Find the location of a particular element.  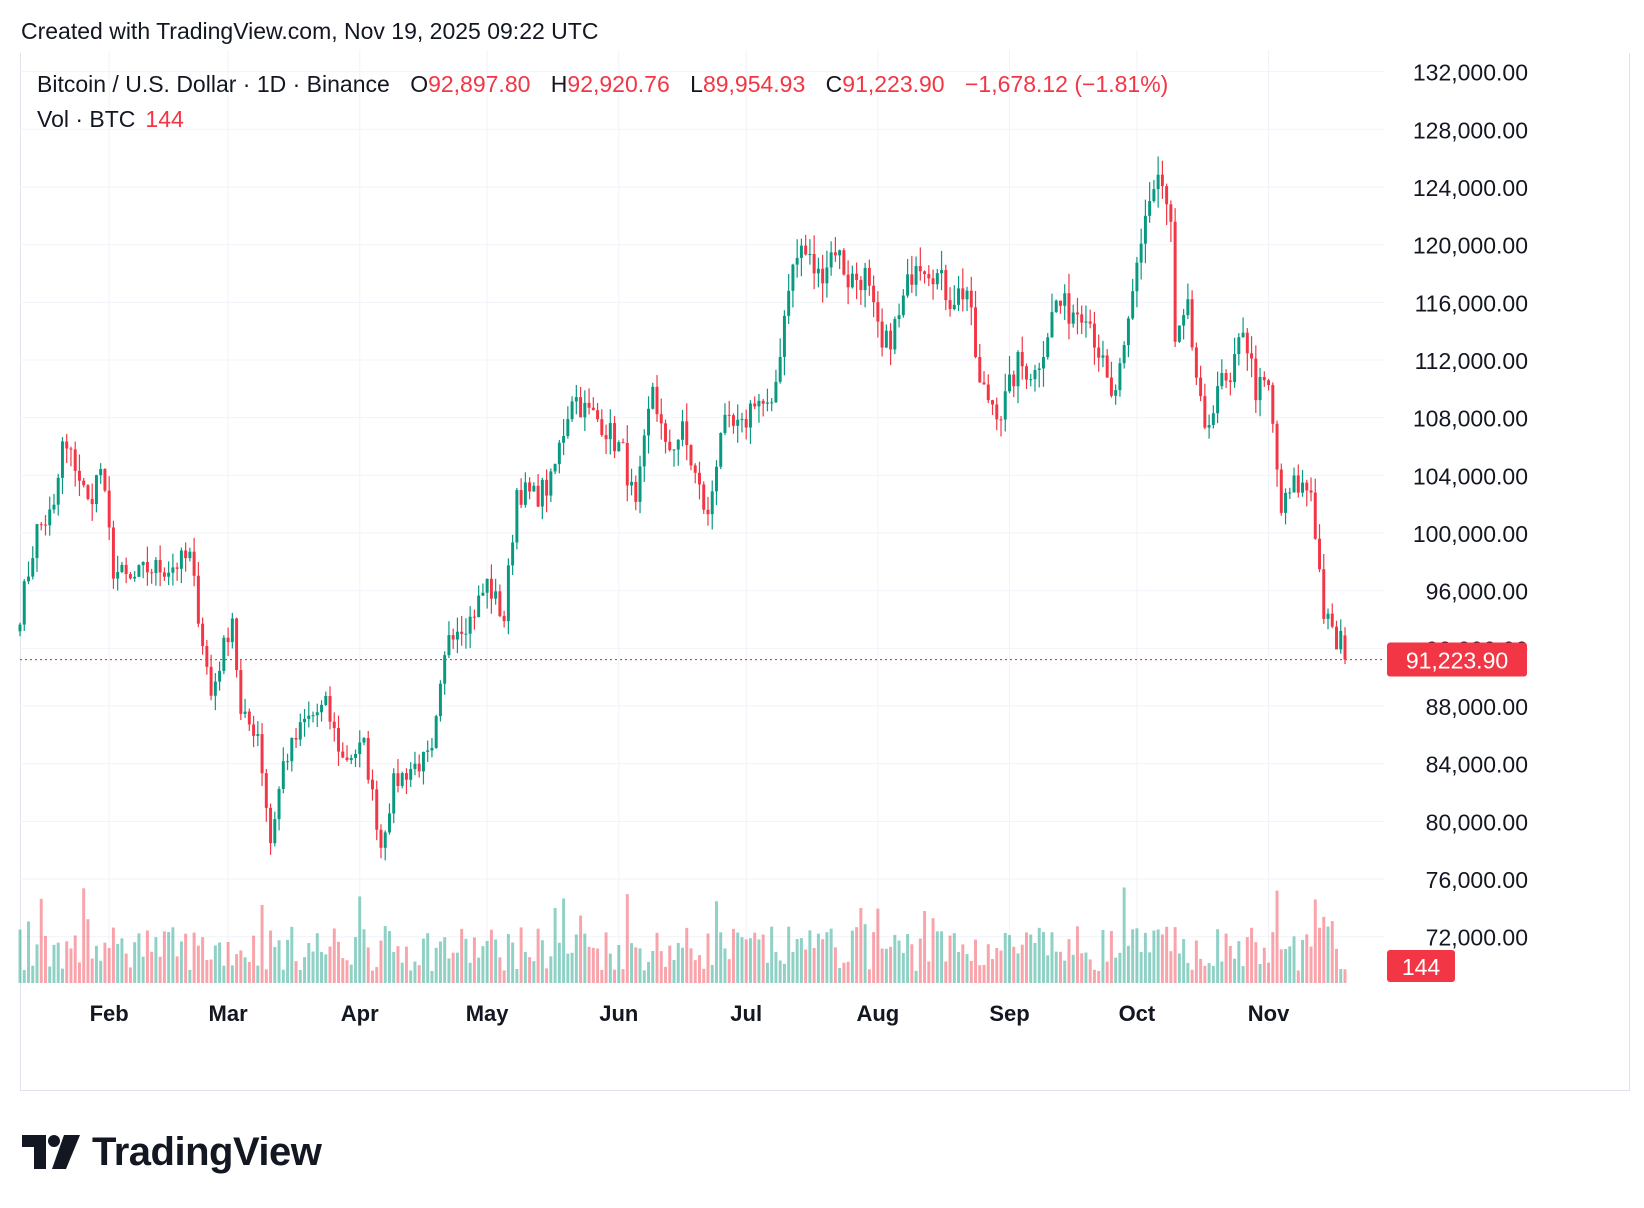

volume-value: 144 is located at coordinates (164, 119).